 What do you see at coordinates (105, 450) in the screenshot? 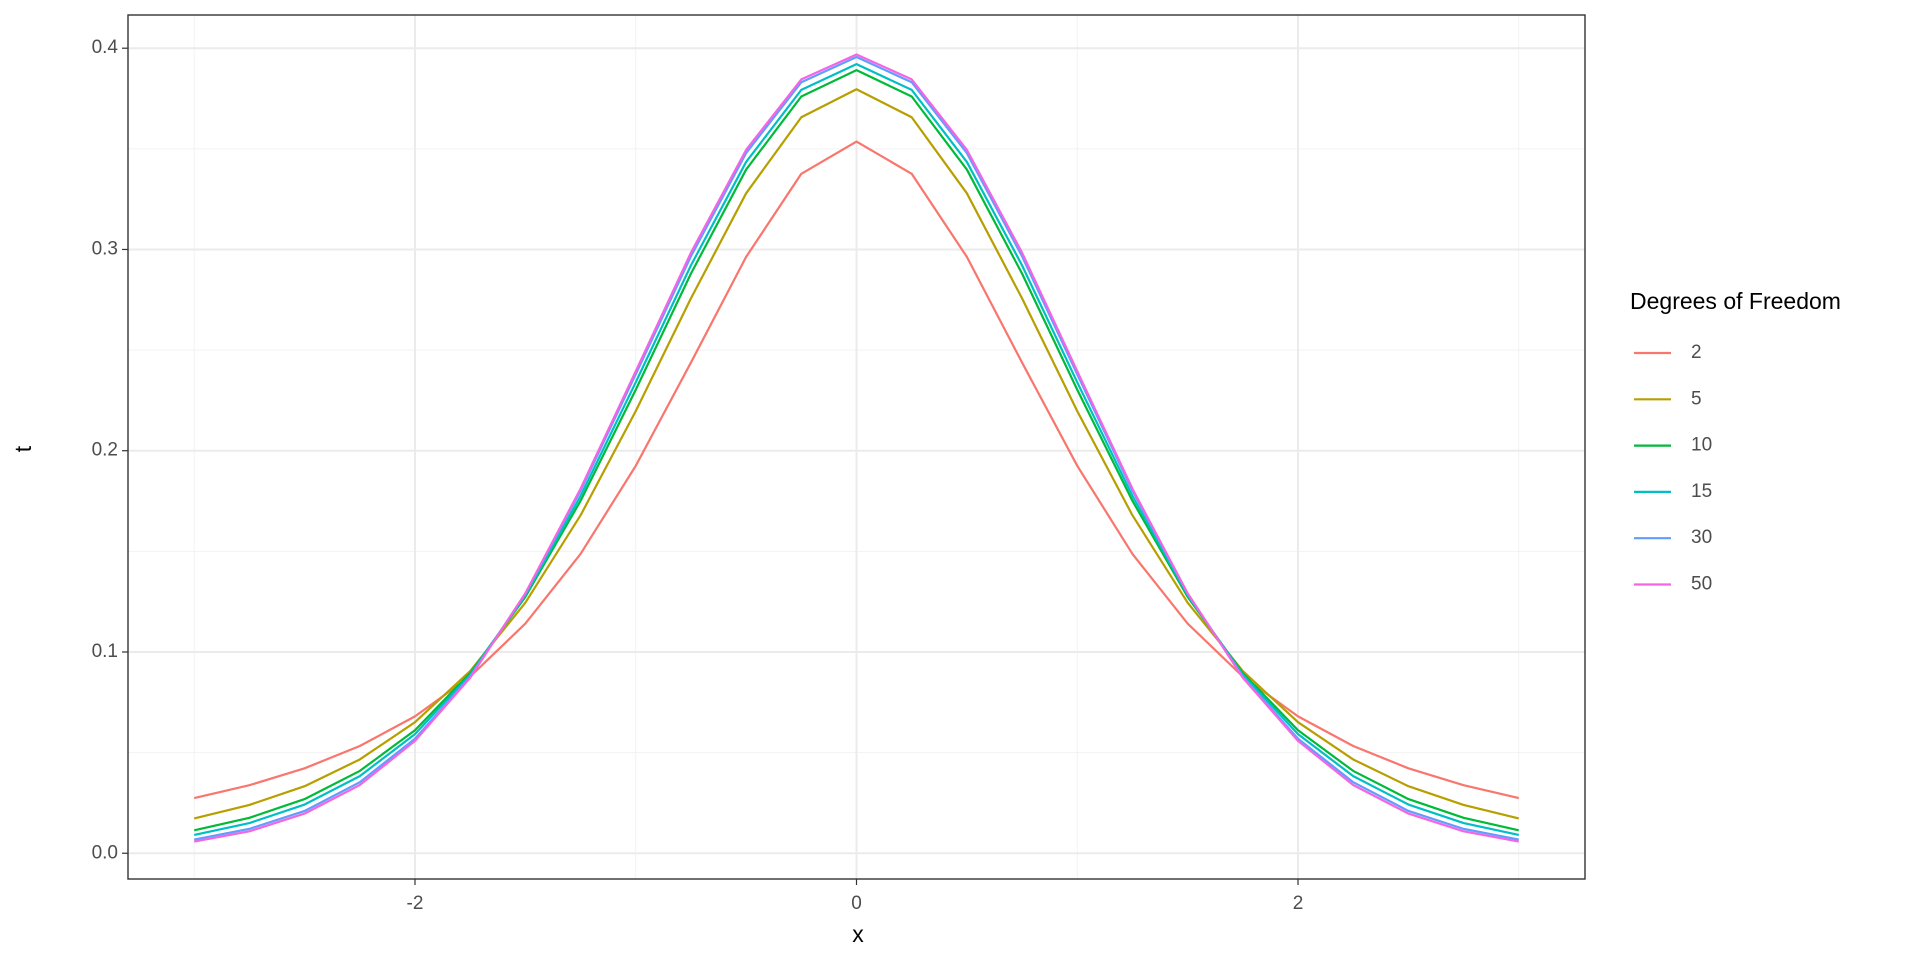
I see `y-tick-label: 0.2` at bounding box center [105, 450].